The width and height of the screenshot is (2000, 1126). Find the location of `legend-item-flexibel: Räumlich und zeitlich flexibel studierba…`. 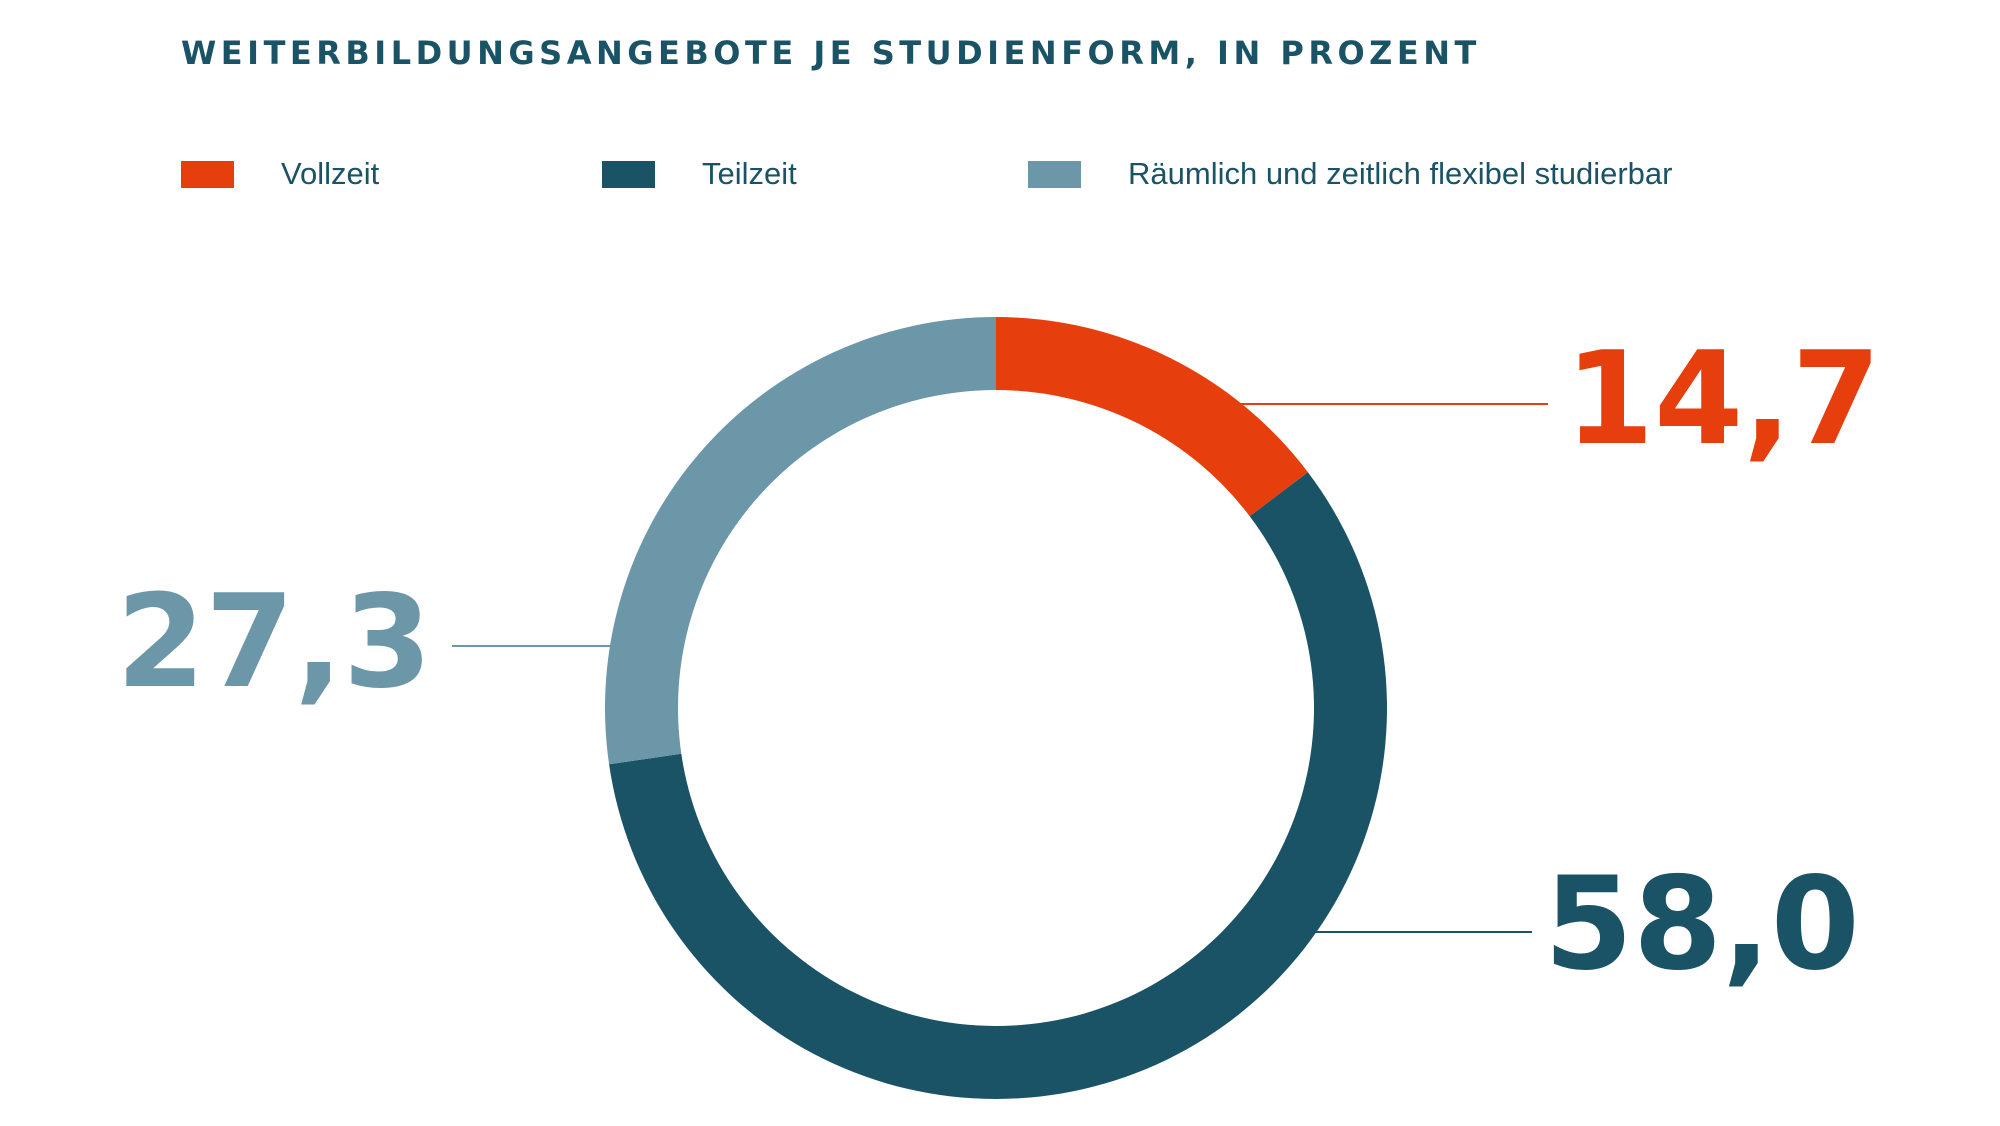

legend-item-flexibel: Räumlich und zeitlich flexibel studierba… is located at coordinates (1350, 174).